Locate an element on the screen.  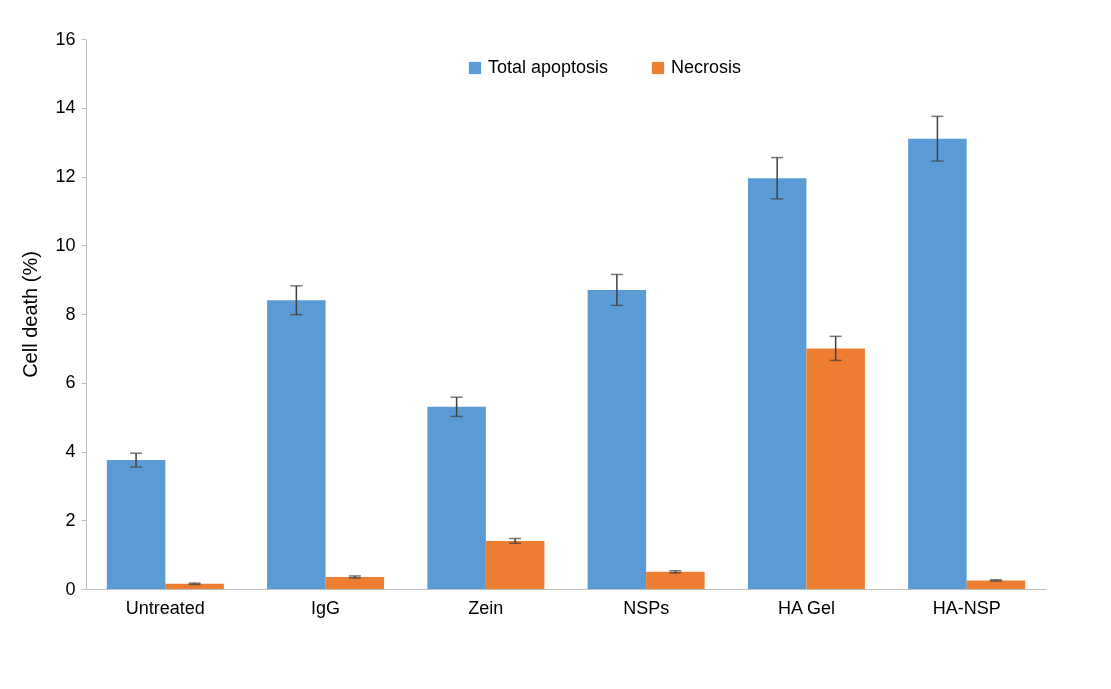
legend-label: Necrosis is located at coordinates (706, 67).